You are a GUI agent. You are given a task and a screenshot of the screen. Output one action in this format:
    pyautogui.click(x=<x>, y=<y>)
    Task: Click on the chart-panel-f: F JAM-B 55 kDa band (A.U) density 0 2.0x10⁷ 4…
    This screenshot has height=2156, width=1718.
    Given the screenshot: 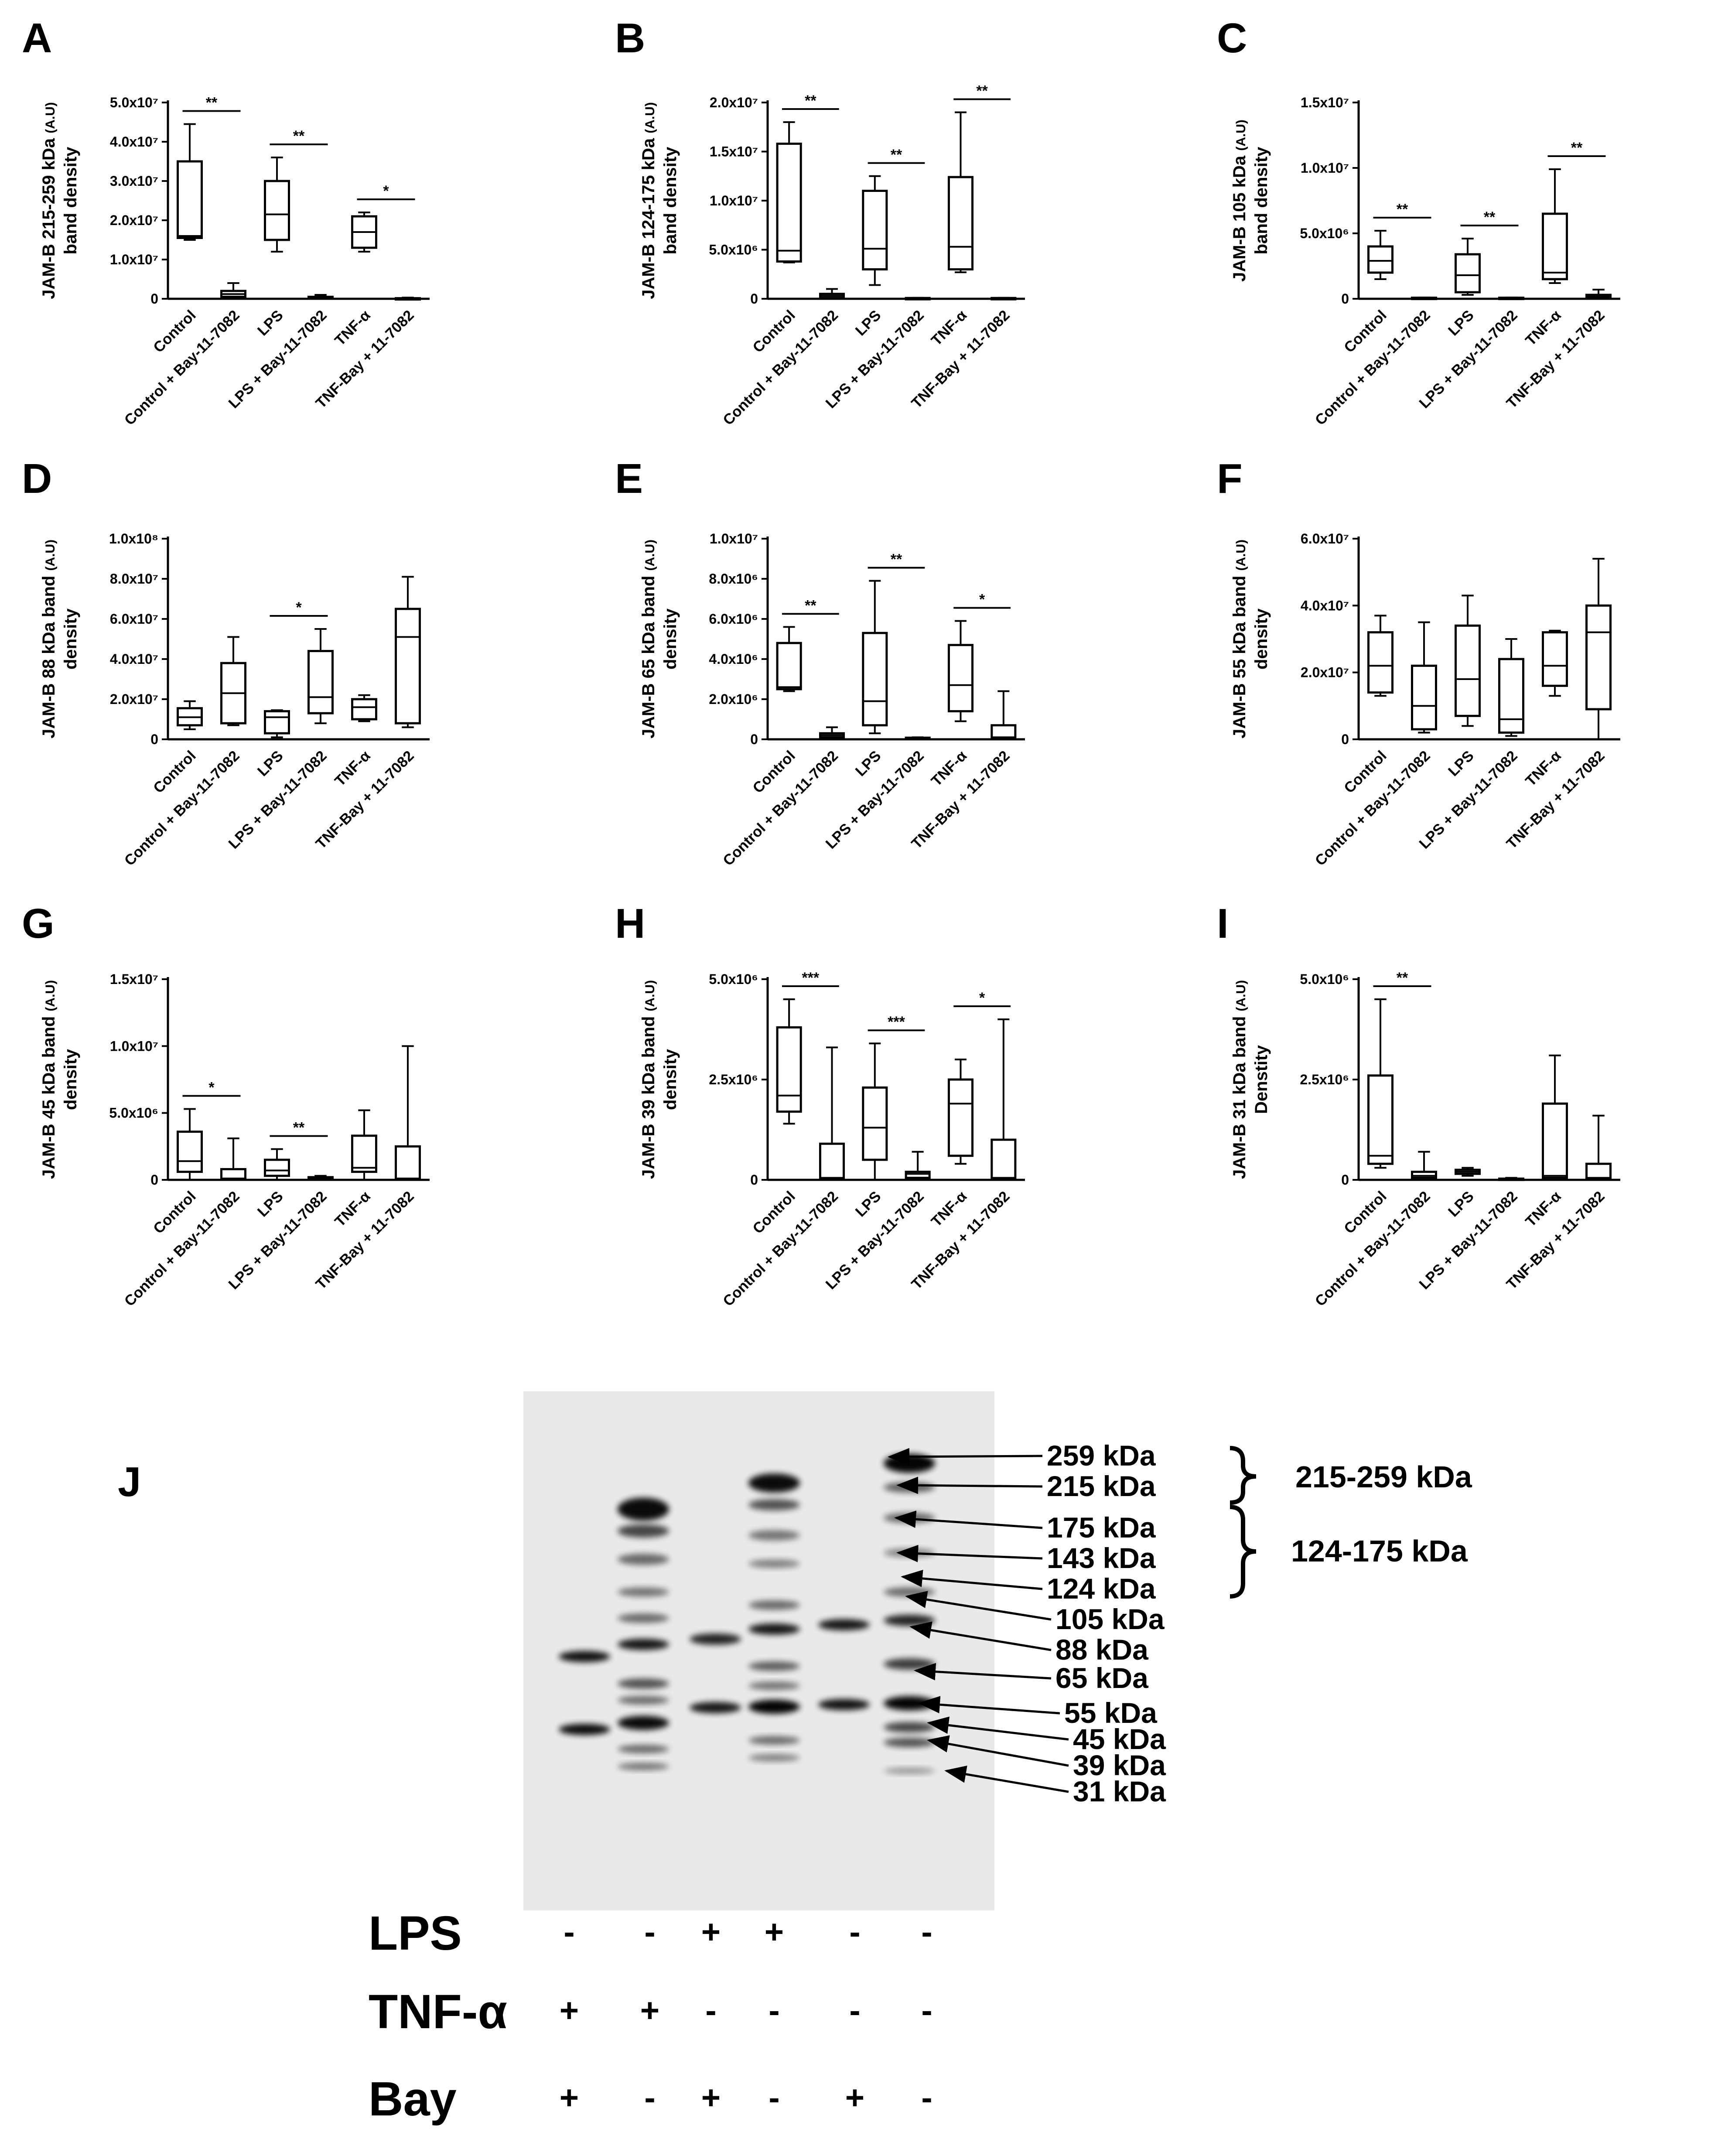 What is the action you would take?
    pyautogui.click(x=1419, y=662)
    